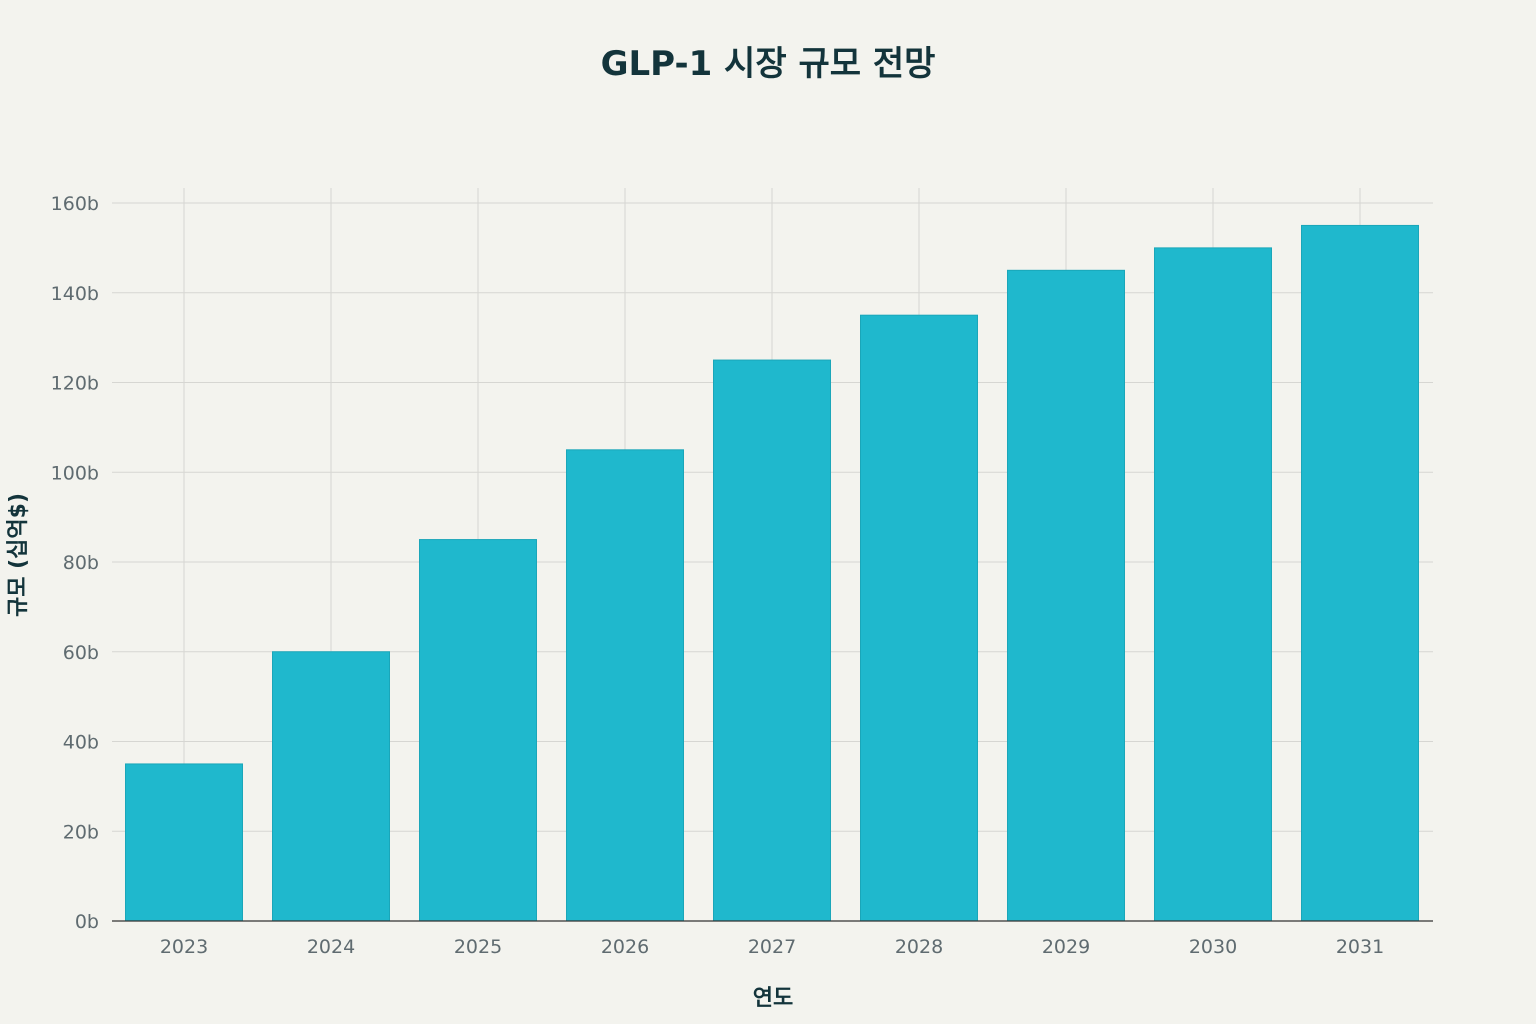 Image resolution: width=1536 pixels, height=1024 pixels. What do you see at coordinates (87, 922) in the screenshot?
I see `y-tick-label: 0b` at bounding box center [87, 922].